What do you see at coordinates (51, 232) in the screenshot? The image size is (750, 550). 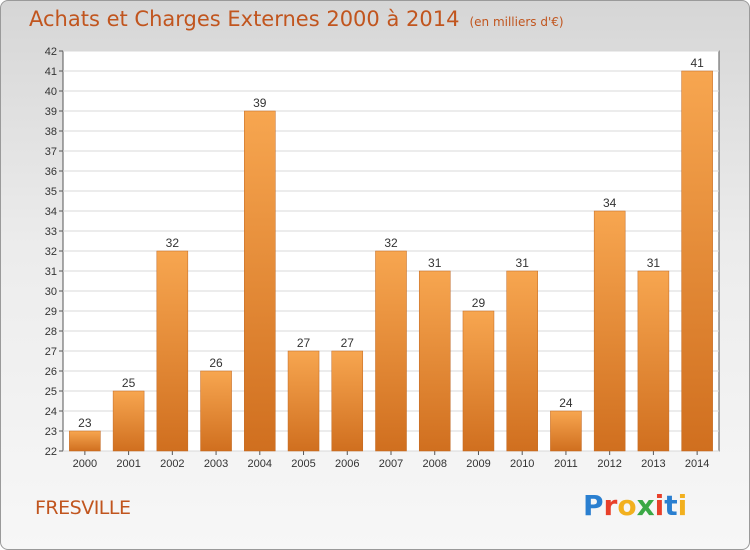 I see `y-tick-label: 33` at bounding box center [51, 232].